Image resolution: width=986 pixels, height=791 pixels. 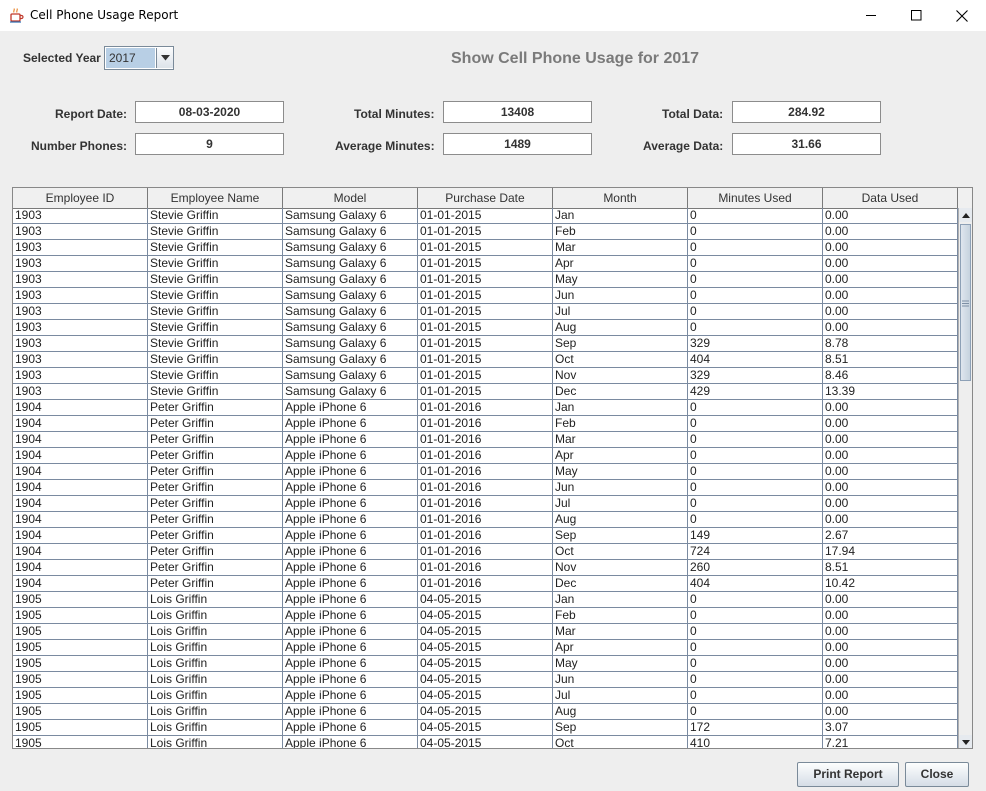 I want to click on year-select-value: 2017, so click(x=130, y=58).